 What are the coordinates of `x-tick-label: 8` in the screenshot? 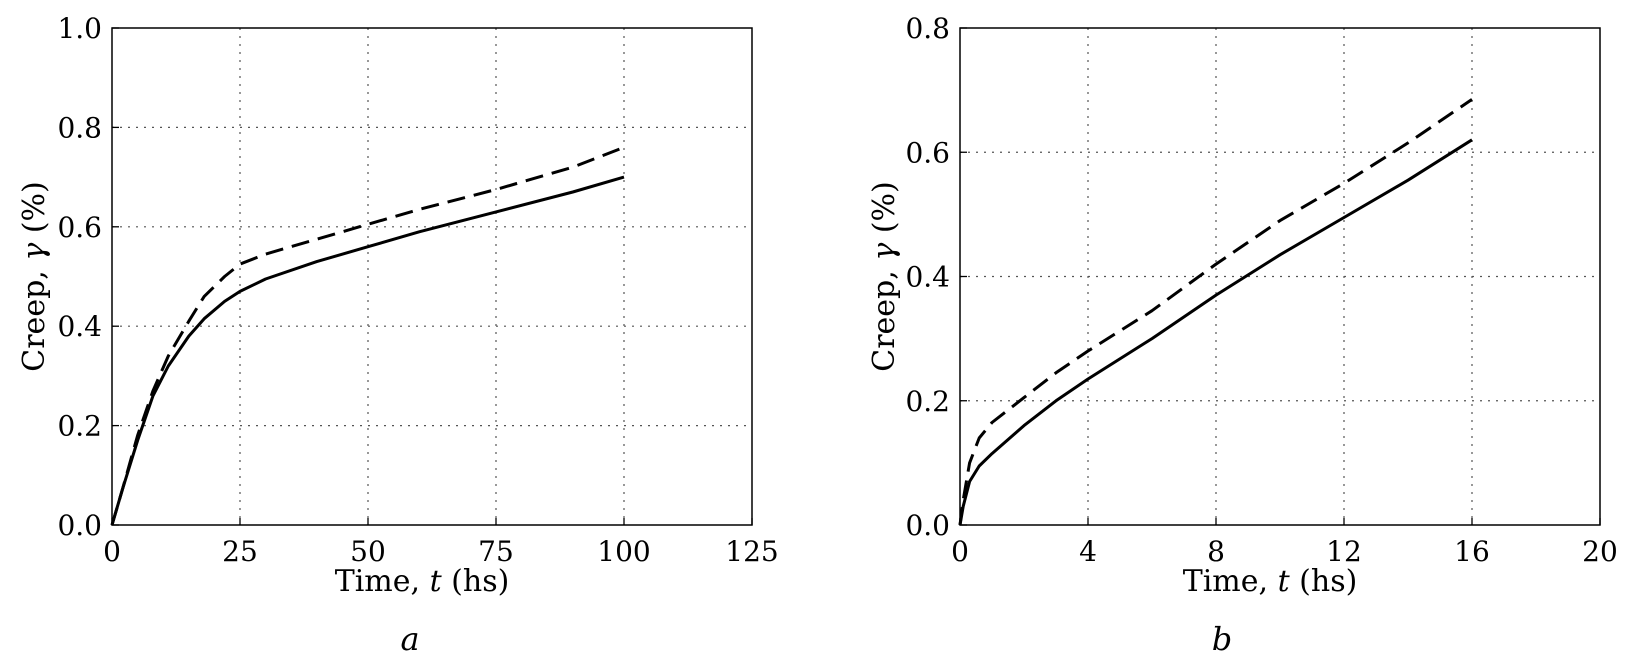 It's located at (1216, 551).